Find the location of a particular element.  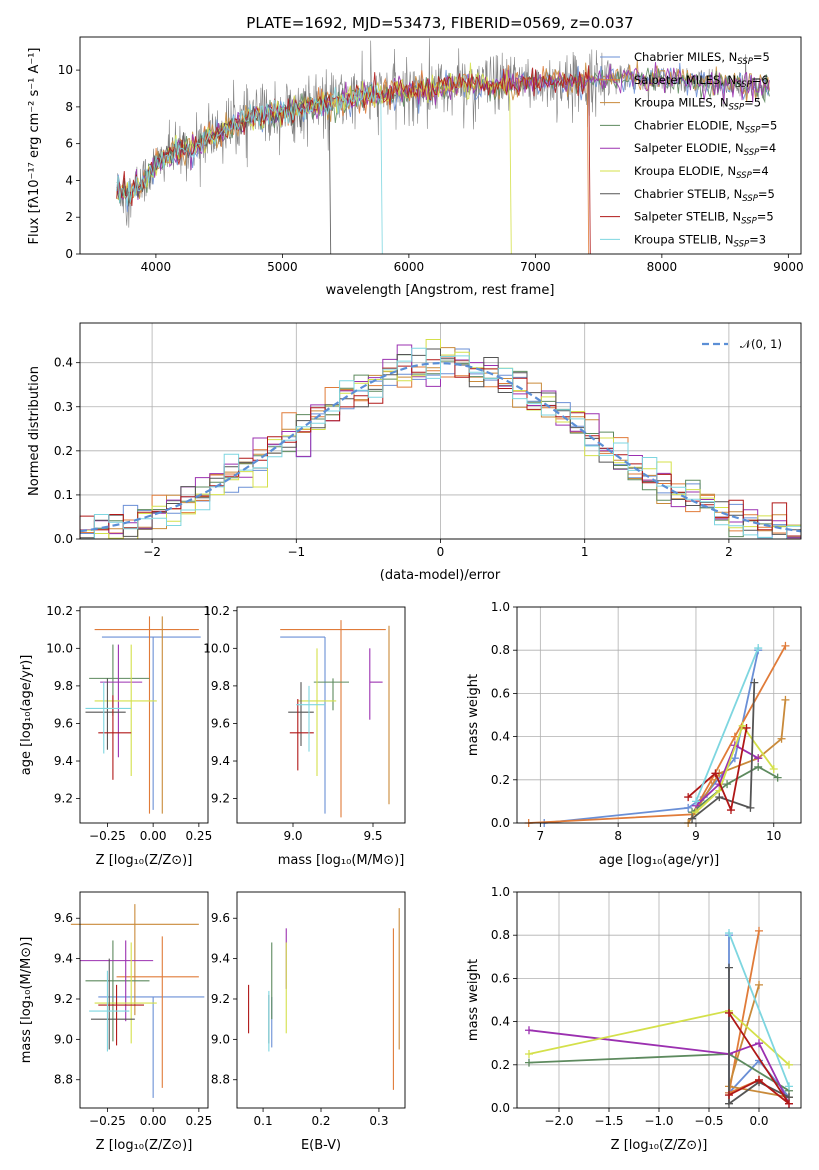

x-tick-label: 9.5 is located at coordinates (372, 836).